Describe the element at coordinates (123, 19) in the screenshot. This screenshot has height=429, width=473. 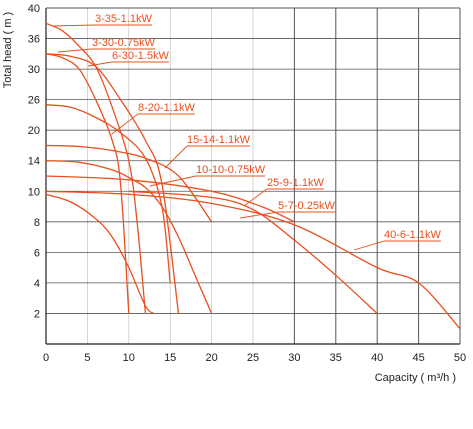
I see `curve-label: 3-35-1.1kW` at that location.